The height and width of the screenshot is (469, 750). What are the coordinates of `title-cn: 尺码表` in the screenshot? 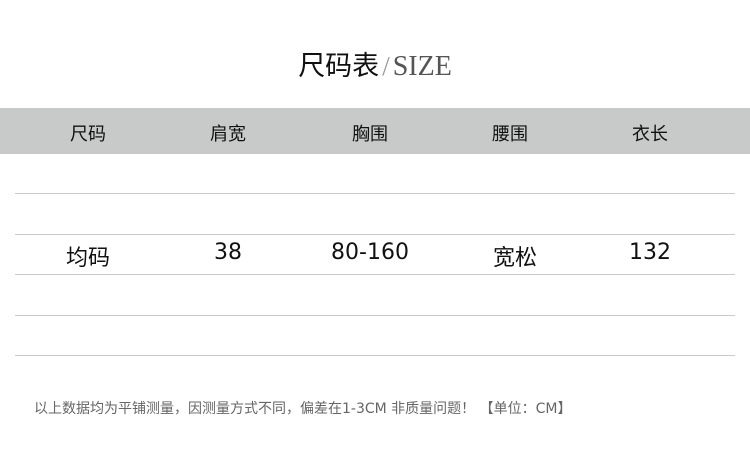 It's located at (339, 66).